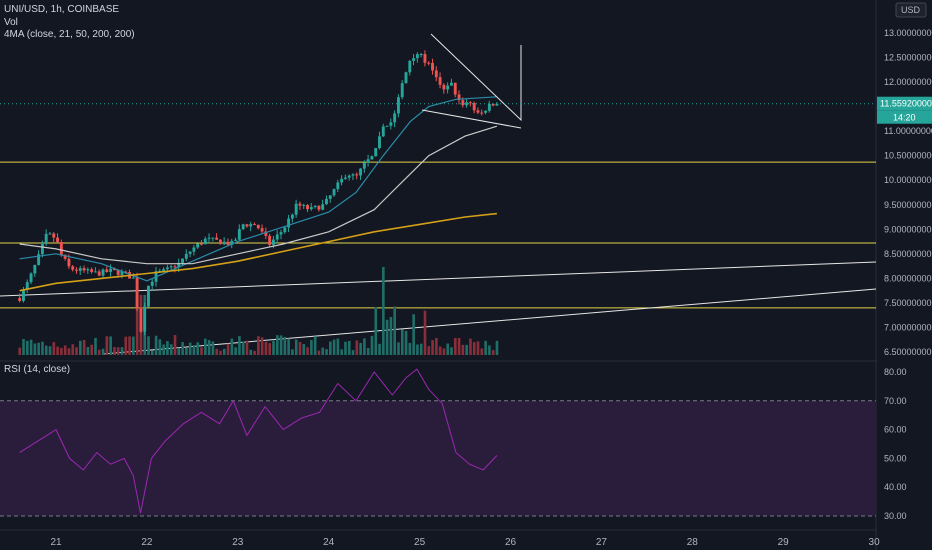 The image size is (932, 550). I want to click on moving-average-ma200, so click(258, 252).